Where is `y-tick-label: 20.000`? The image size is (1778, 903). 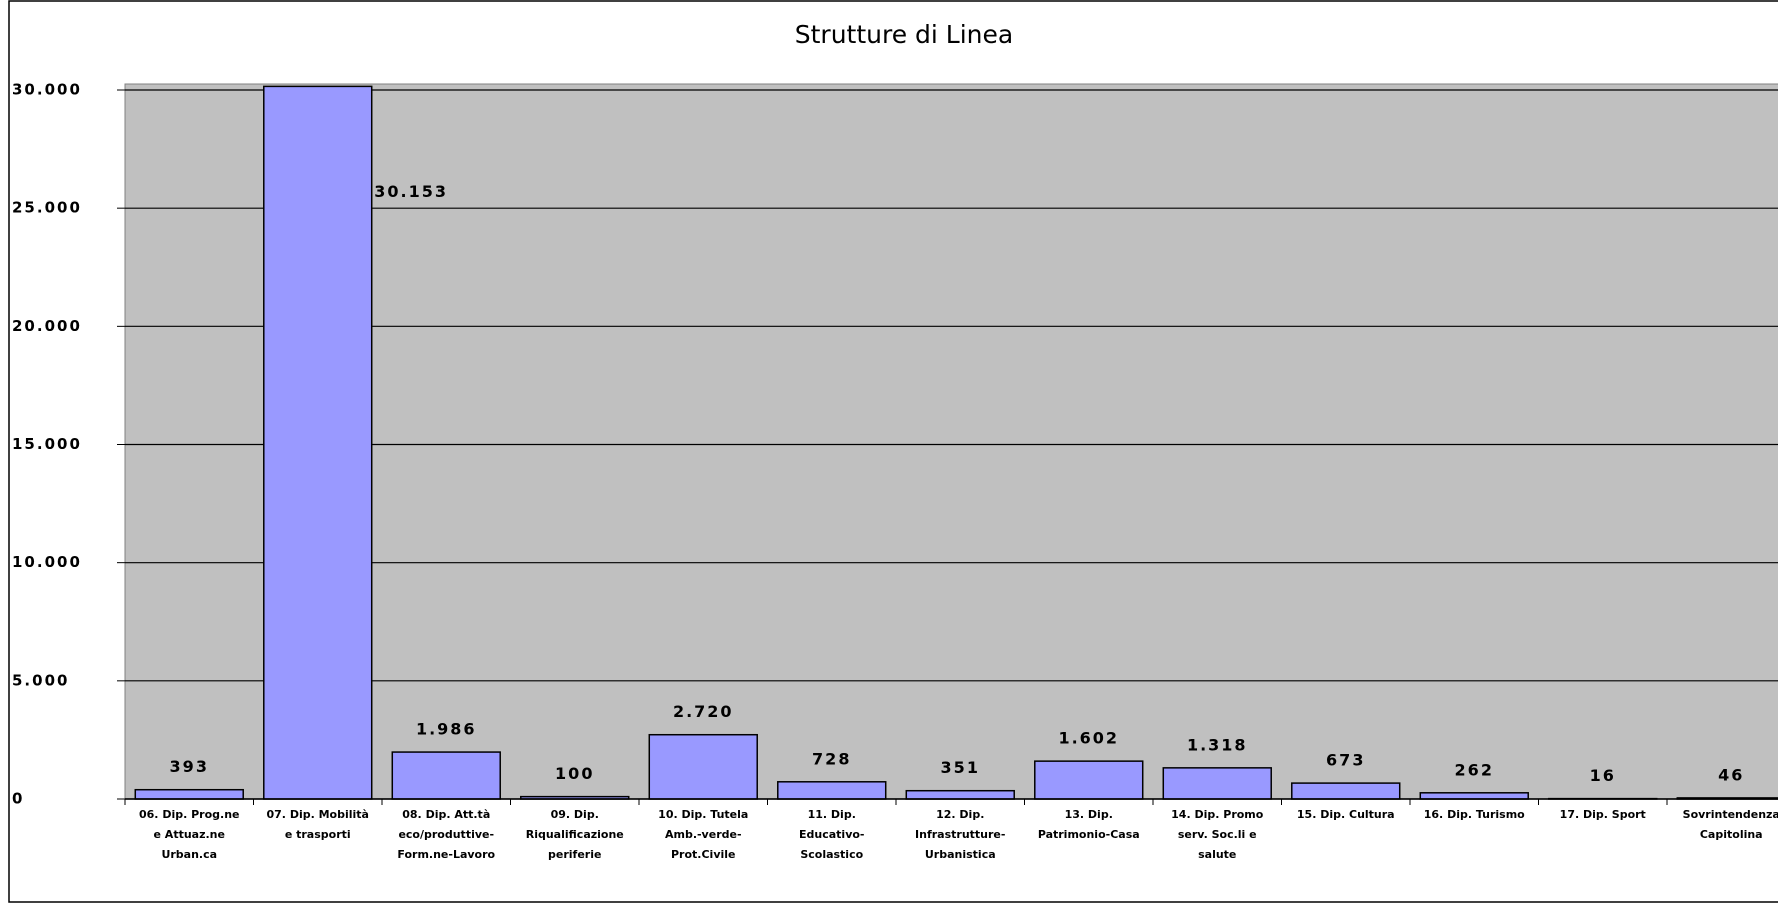 y-tick-label: 20.000 is located at coordinates (47, 326).